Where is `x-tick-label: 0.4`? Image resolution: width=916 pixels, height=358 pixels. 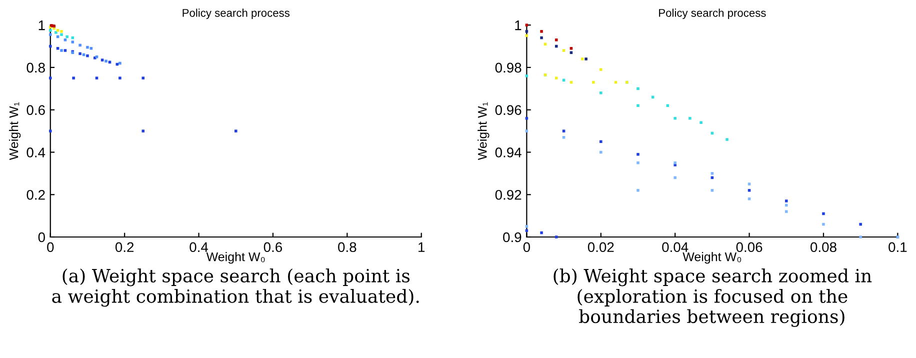 x-tick-label: 0.4 is located at coordinates (199, 247).